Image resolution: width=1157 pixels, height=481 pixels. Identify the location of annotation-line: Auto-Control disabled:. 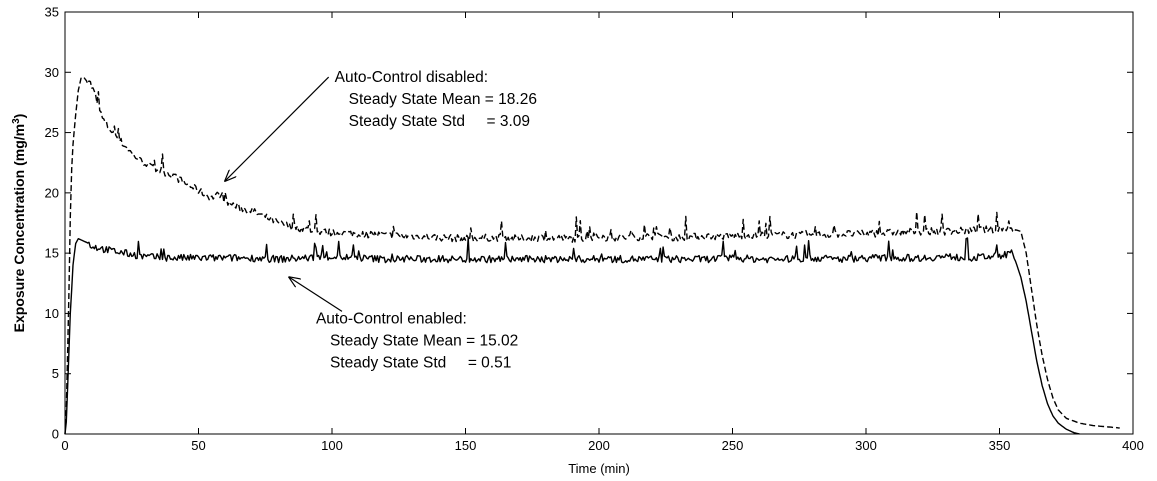
(411, 77).